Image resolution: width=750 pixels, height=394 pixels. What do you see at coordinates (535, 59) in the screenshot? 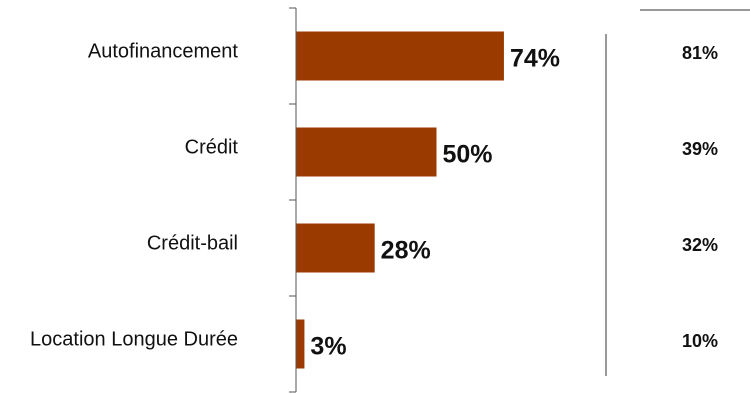
I see `value-label: 74%` at bounding box center [535, 59].